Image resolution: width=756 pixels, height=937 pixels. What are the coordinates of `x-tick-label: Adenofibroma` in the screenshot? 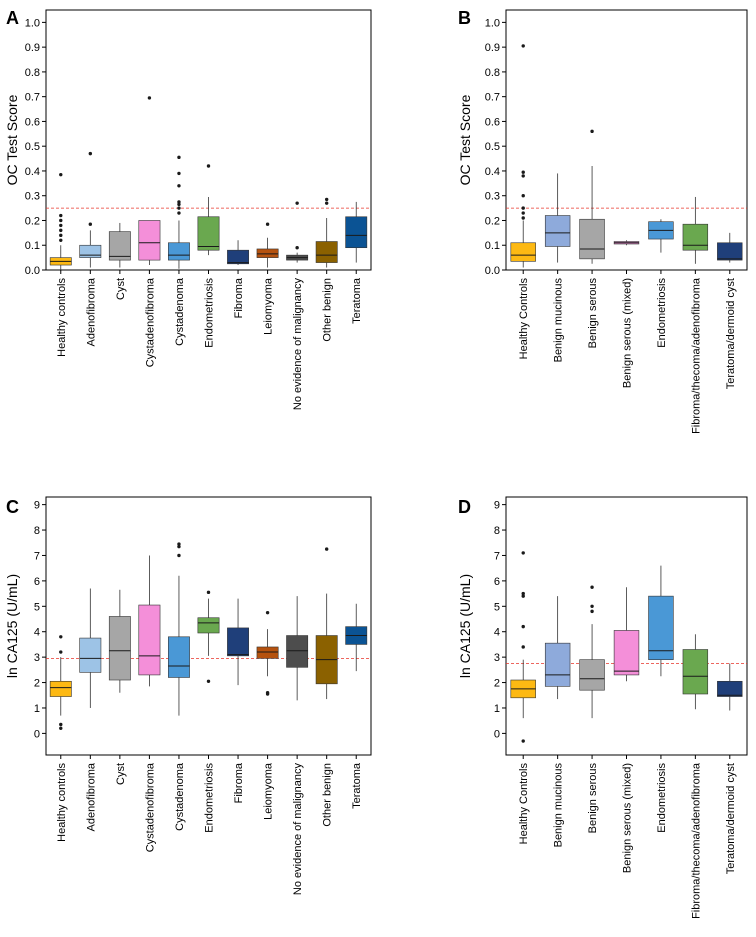 It's located at (91, 311).